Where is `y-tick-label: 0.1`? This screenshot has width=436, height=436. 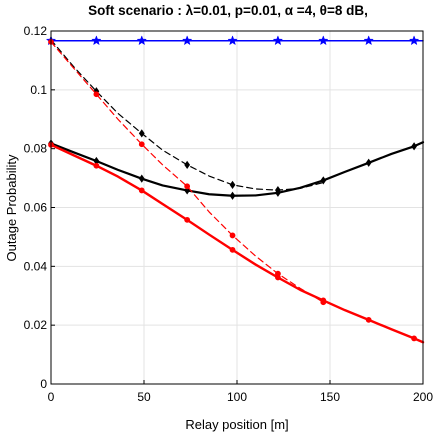 y-tick-label: 0.1 is located at coordinates (38, 90).